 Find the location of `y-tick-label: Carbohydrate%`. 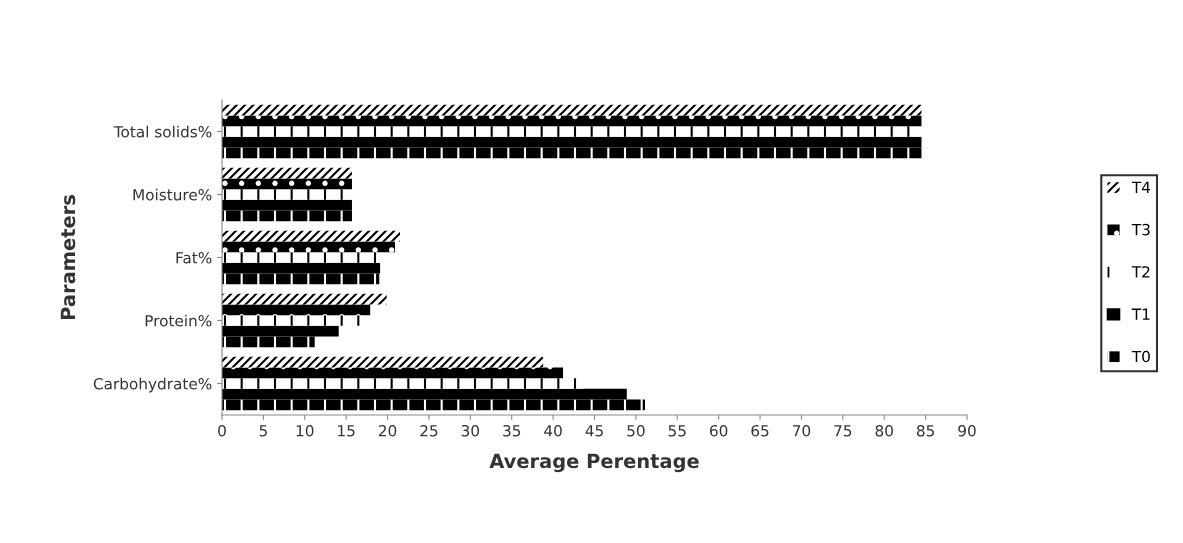

y-tick-label: Carbohydrate% is located at coordinates (152, 385).